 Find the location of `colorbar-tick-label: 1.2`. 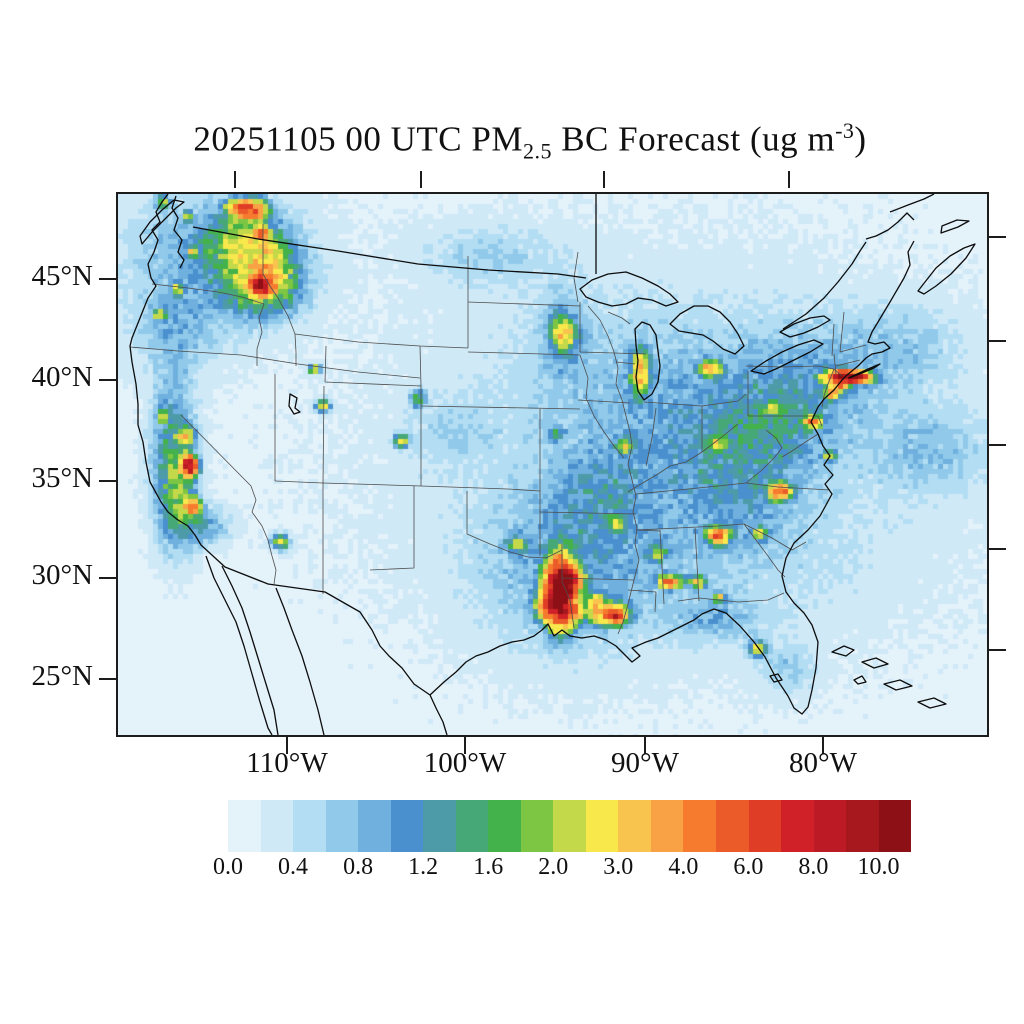

colorbar-tick-label: 1.2 is located at coordinates (423, 867).